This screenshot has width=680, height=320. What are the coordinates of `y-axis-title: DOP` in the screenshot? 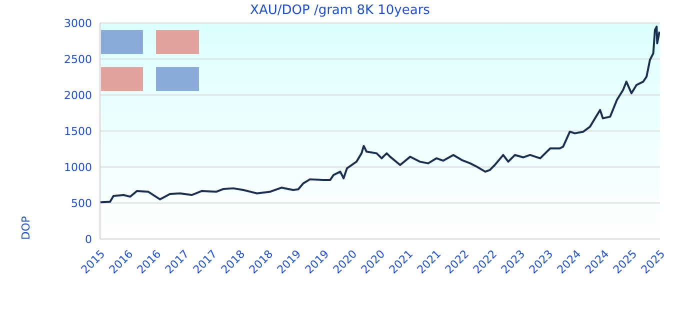 It's located at (26, 228).